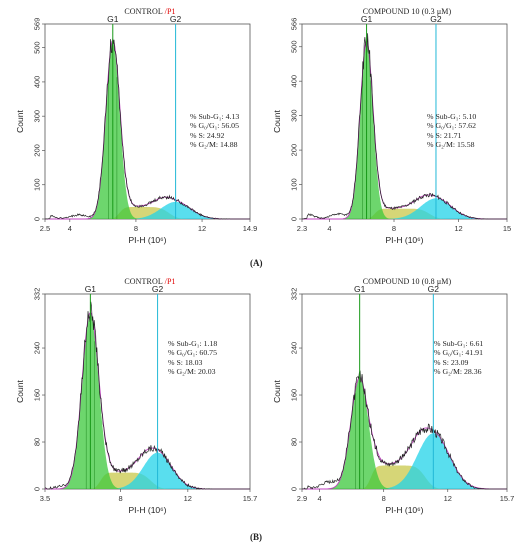 Image resolution: width=518 pixels, height=550 pixels. I want to click on x-tick-label: 15, so click(507, 228).